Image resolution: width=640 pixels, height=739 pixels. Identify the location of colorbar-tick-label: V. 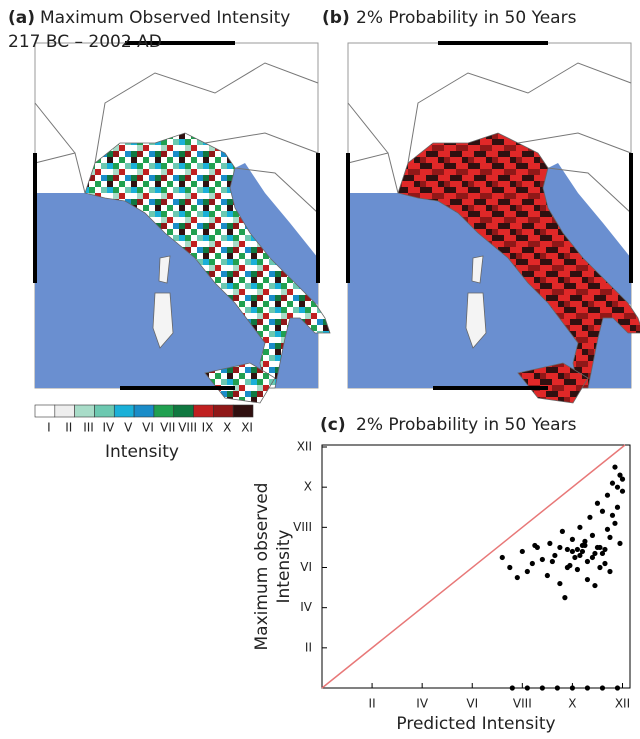
(128, 428).